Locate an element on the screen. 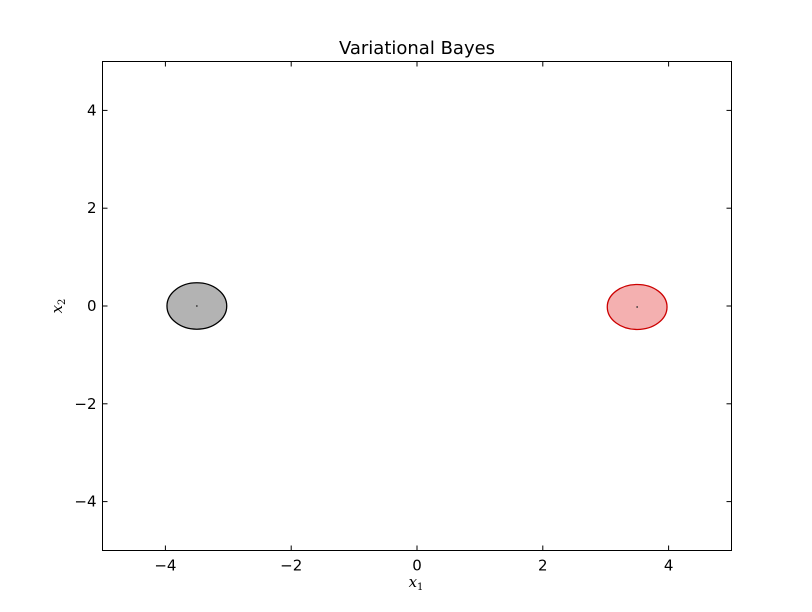 This screenshot has height=612, width=812. y-tick-label: 2 is located at coordinates (92, 208).